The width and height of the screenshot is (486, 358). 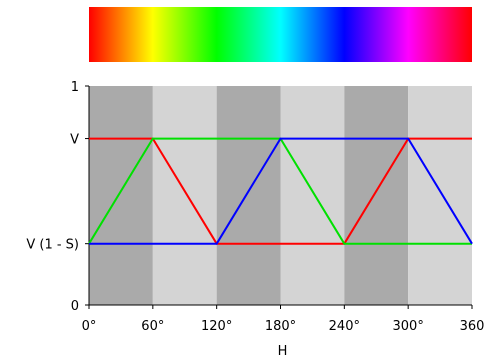 I want to click on x-tick-label-6: 360, so click(x=472, y=326).